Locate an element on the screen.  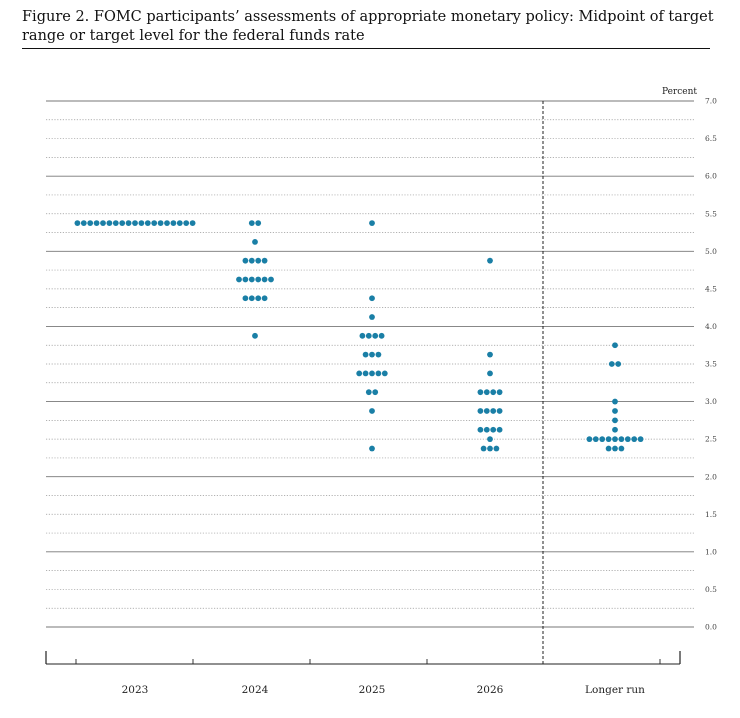
y-tick-label: 1.5 is located at coordinates (711, 514).